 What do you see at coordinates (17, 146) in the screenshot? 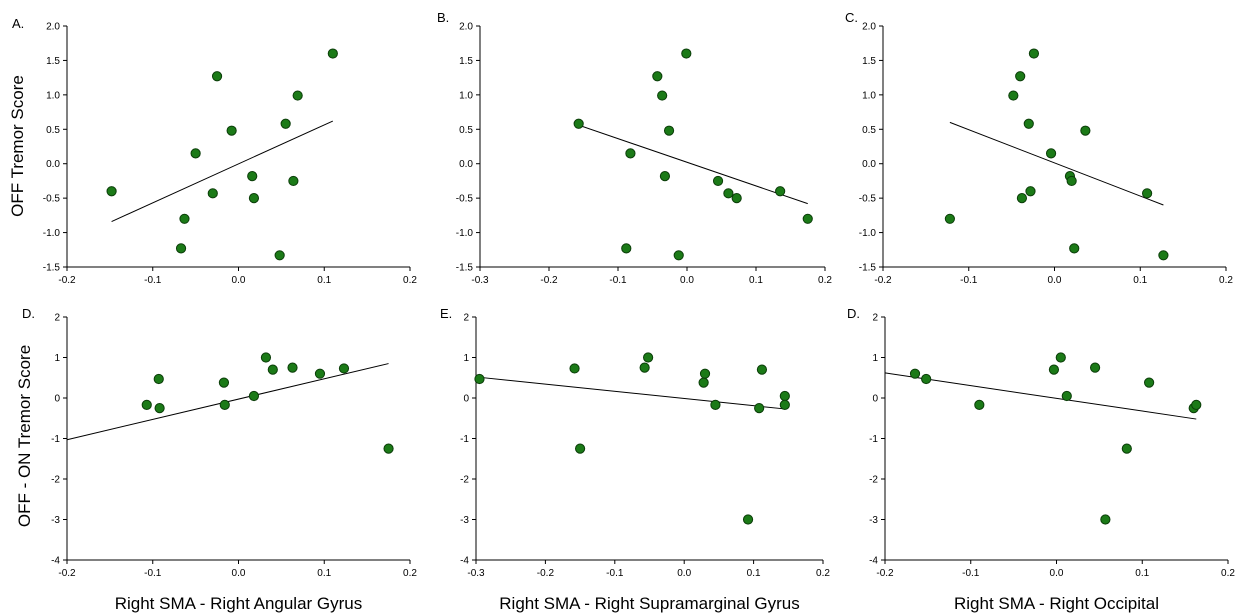
I see `y-axis-label-top-row: OFF Tremor Score` at bounding box center [17, 146].